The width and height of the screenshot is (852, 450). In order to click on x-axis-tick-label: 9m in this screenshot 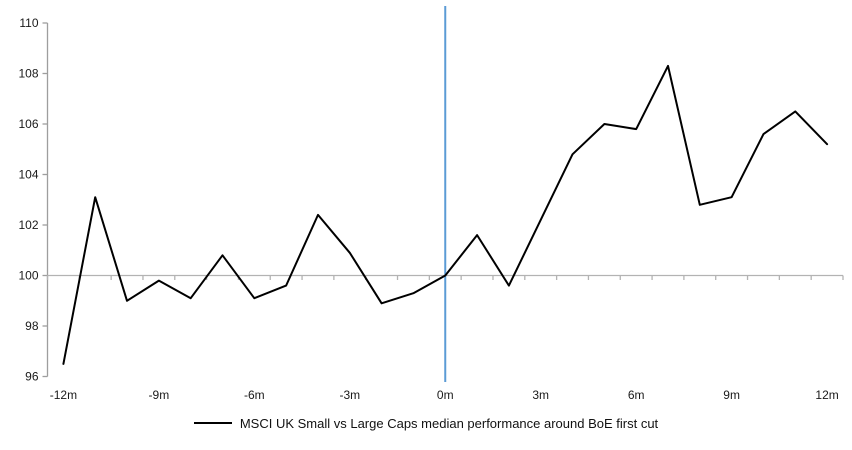, I will do `click(731, 395)`.